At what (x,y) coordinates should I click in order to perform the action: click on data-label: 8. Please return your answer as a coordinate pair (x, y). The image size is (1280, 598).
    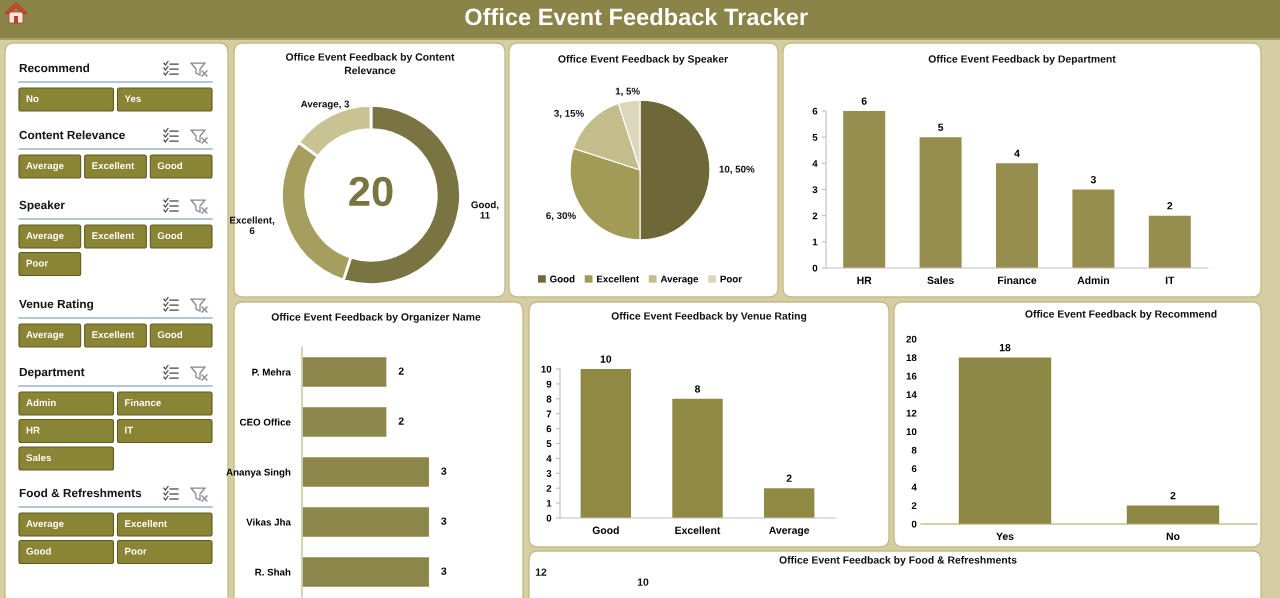
    Looking at the image, I should click on (697, 389).